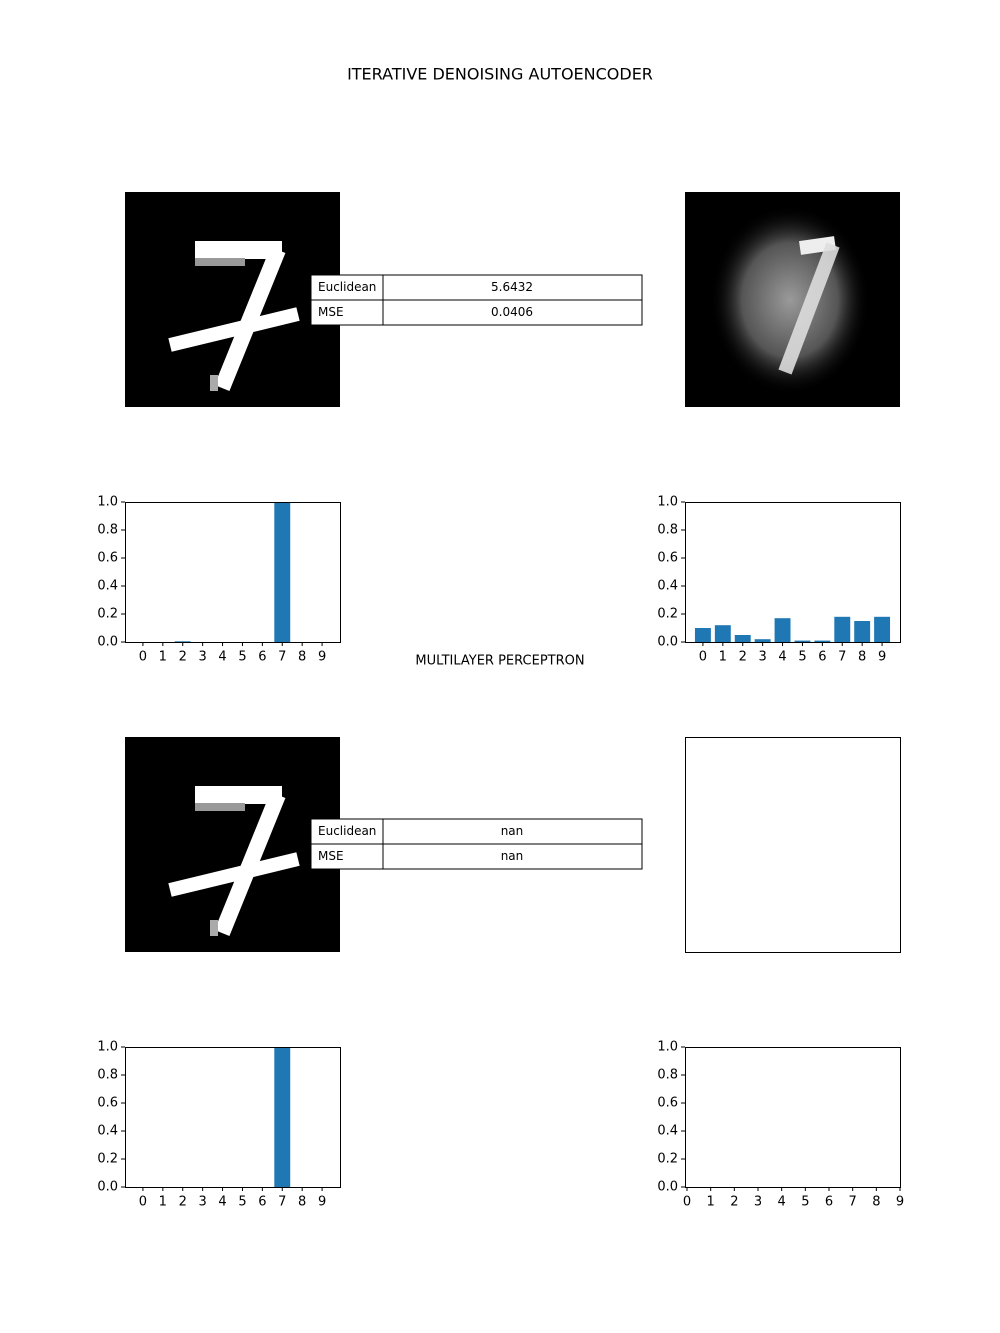 The height and width of the screenshot is (1333, 1000). I want to click on metrics-table: Euclidean 5.6432 MSE 0.0406, so click(476, 300).